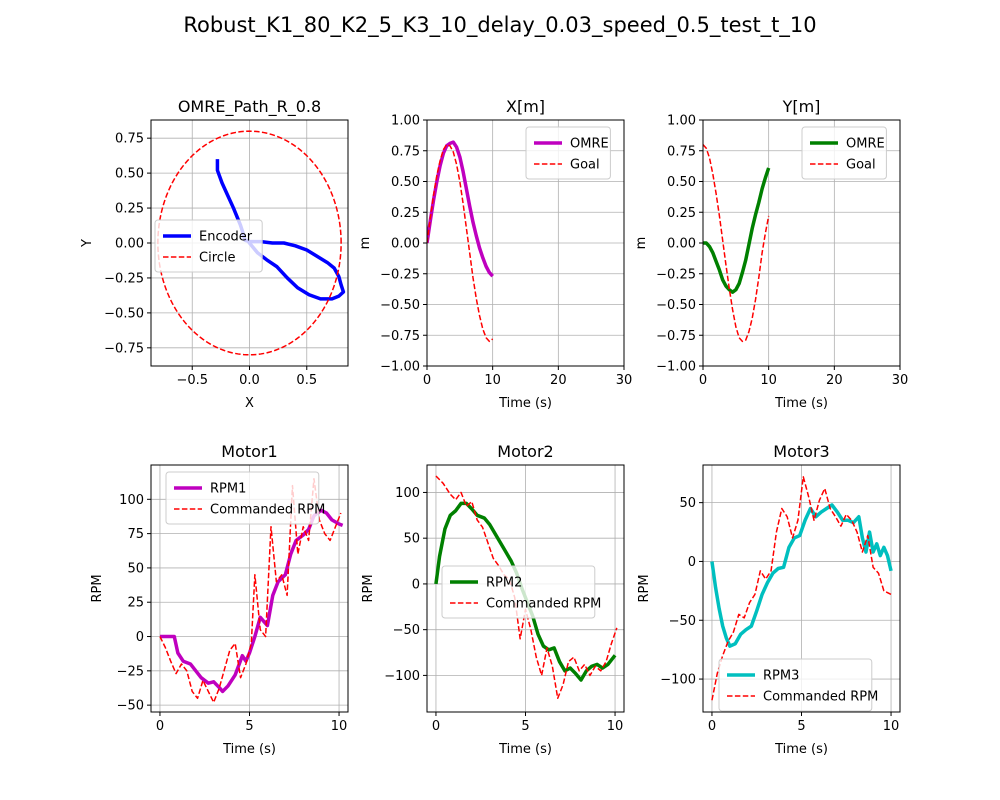  I want to click on legend: RPM1 Commanded RPM, so click(245, 498).